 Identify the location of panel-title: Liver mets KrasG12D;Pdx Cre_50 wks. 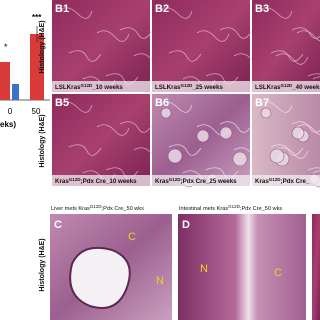
(97, 208).